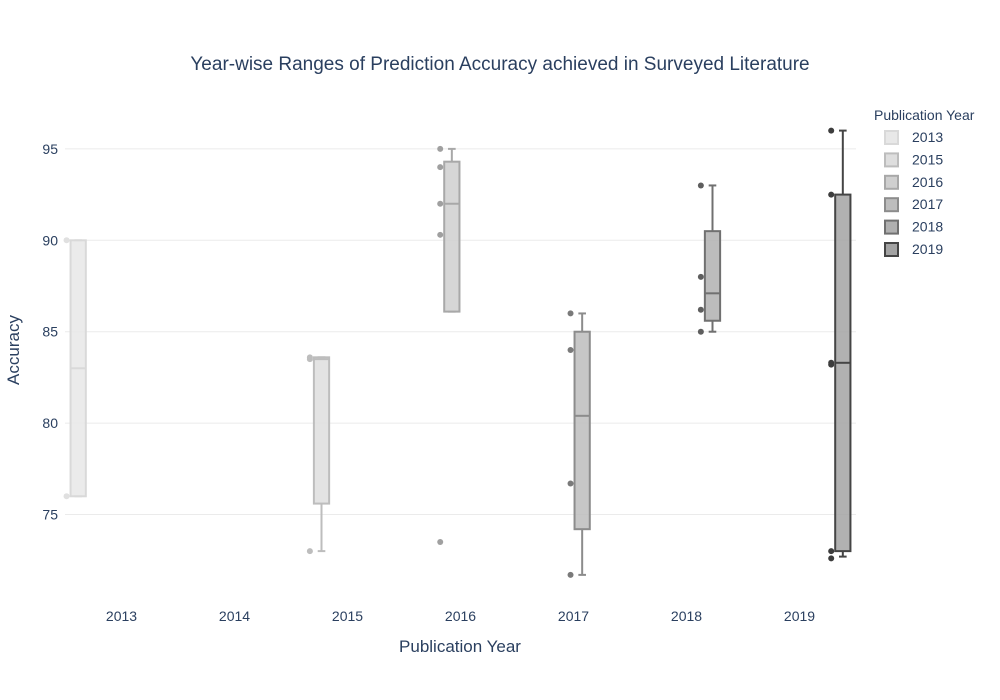 The width and height of the screenshot is (1000, 700). I want to click on x-axis-title: Publication Year, so click(460, 646).